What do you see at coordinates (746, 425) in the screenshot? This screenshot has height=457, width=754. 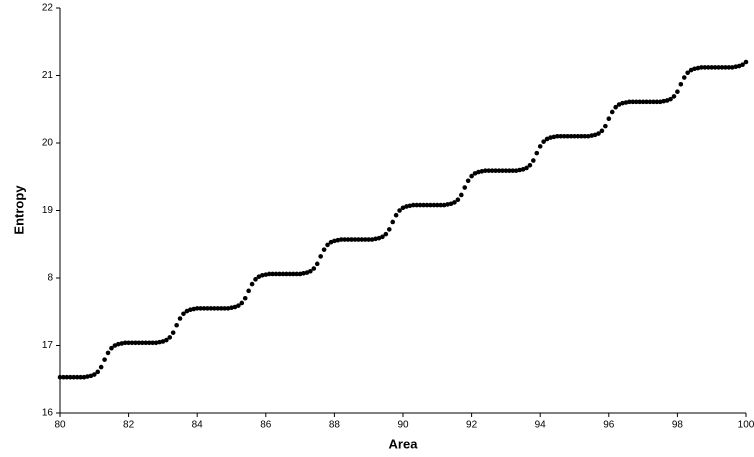 I see `x-tick-label: 100` at bounding box center [746, 425].